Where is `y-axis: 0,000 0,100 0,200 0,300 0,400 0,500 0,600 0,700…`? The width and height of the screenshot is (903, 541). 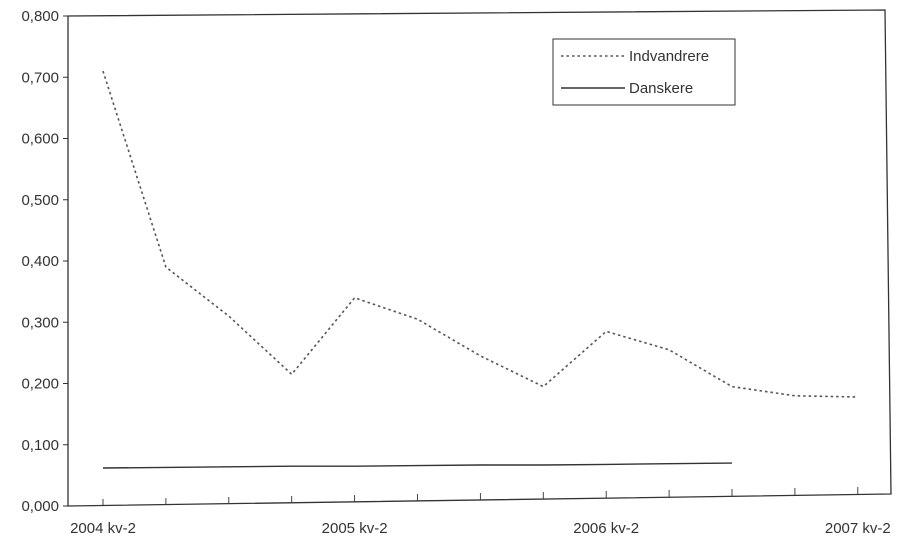 y-axis: 0,000 0,100 0,200 0,300 0,400 0,500 0,600 0,700… is located at coordinates (44, 261).